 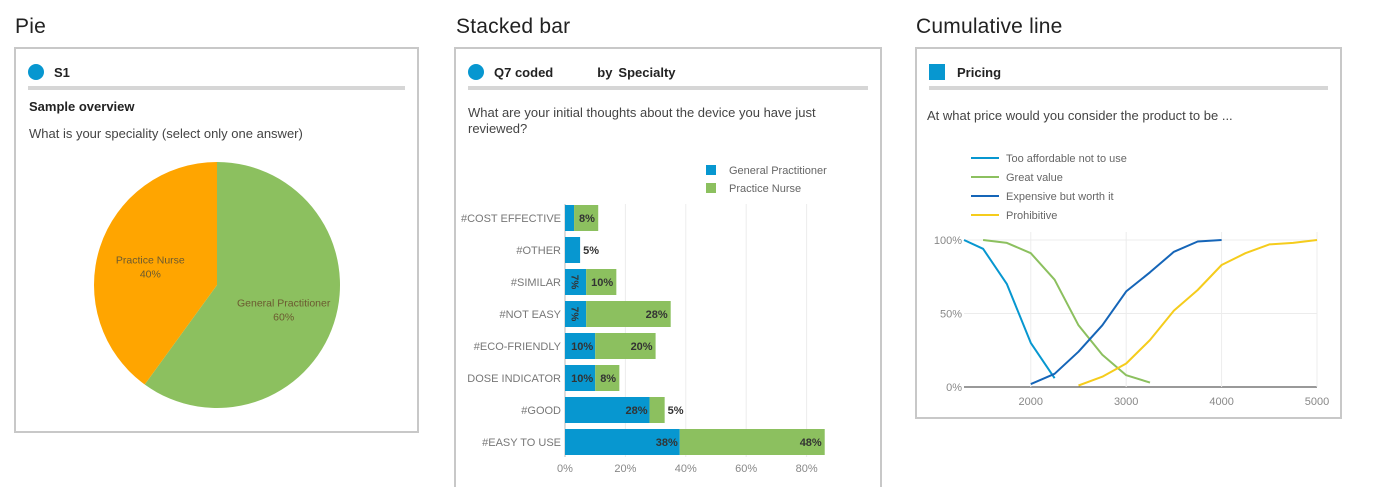 I want to click on bar-card-by: by, so click(x=605, y=72).